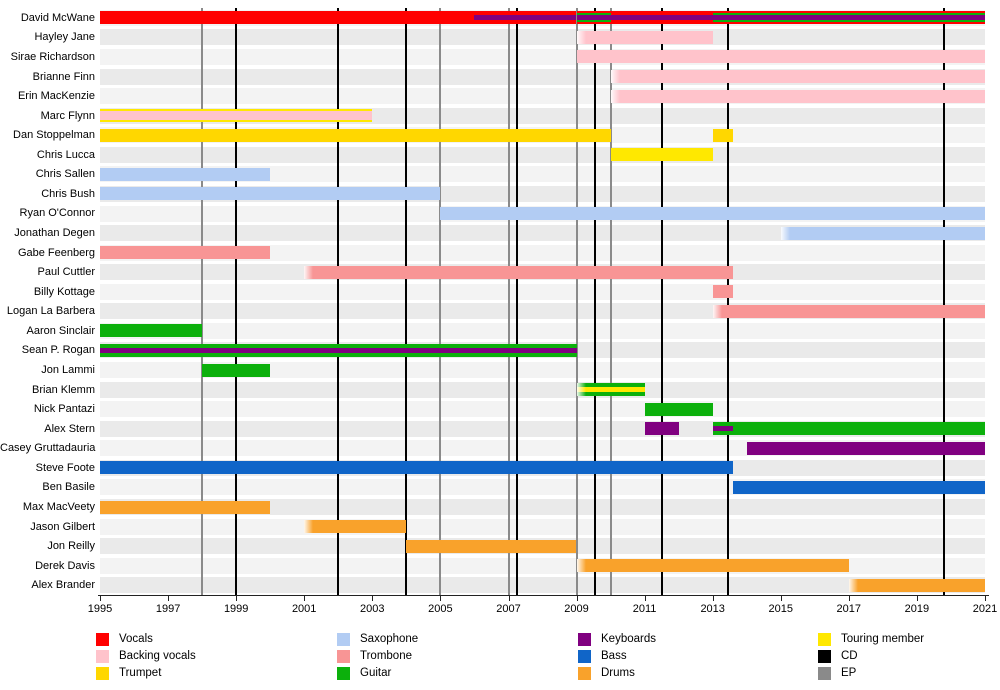  I want to click on legend-label: Trumpet, so click(140, 673).